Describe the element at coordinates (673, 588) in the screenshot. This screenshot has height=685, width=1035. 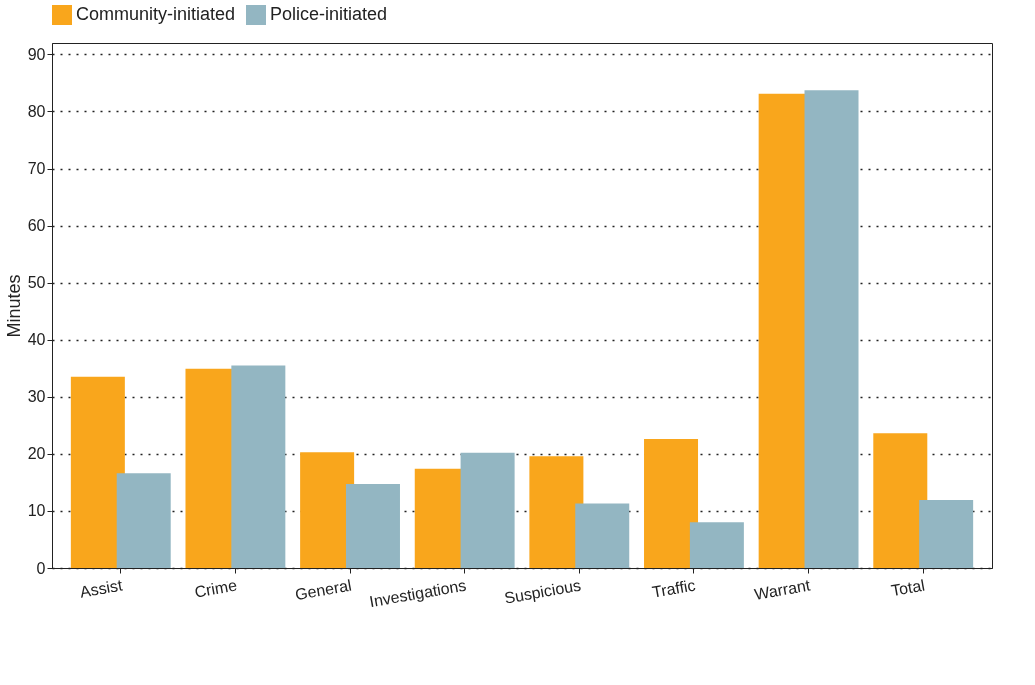
I see `x-tick-label: Traffic` at that location.